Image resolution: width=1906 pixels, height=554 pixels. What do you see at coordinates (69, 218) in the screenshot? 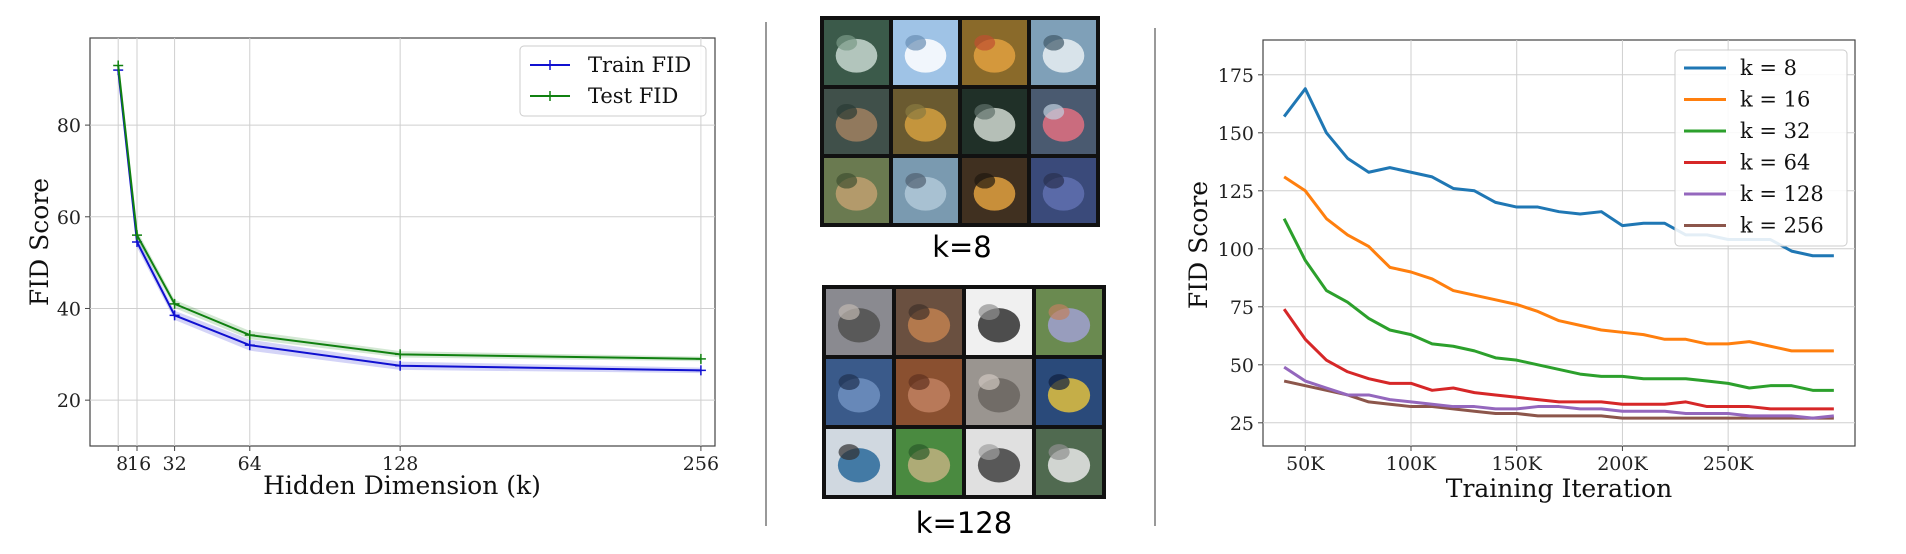
I see `y-tick-label: 60` at bounding box center [69, 218].